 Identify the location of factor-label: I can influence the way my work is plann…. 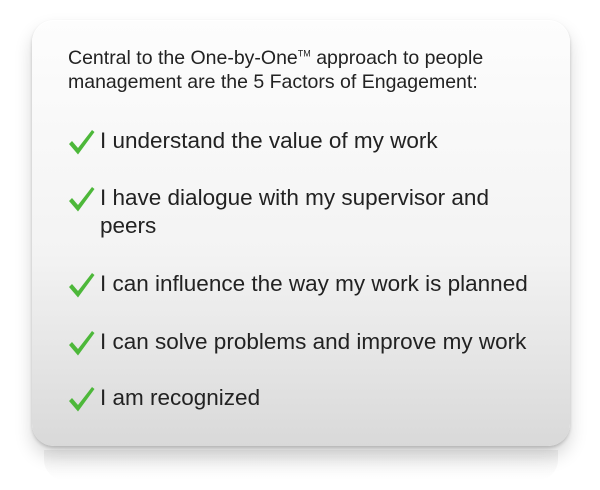
(314, 283).